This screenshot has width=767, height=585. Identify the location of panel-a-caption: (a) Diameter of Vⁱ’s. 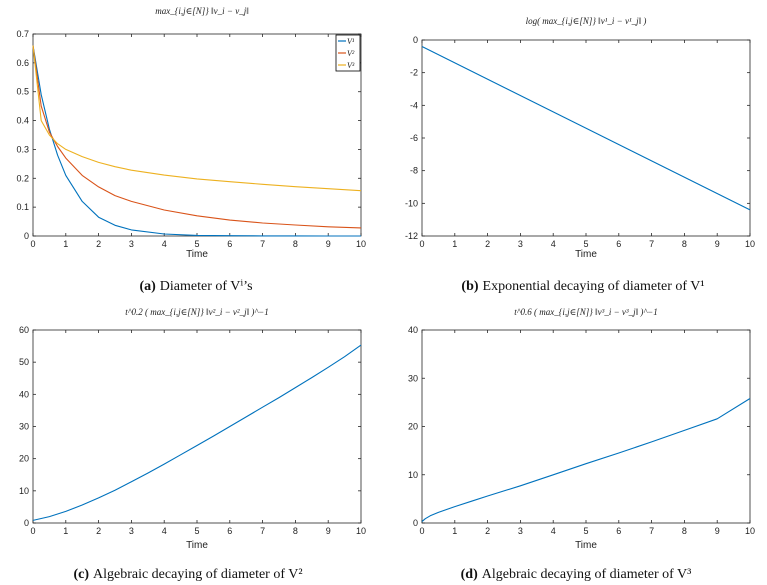
(195, 286).